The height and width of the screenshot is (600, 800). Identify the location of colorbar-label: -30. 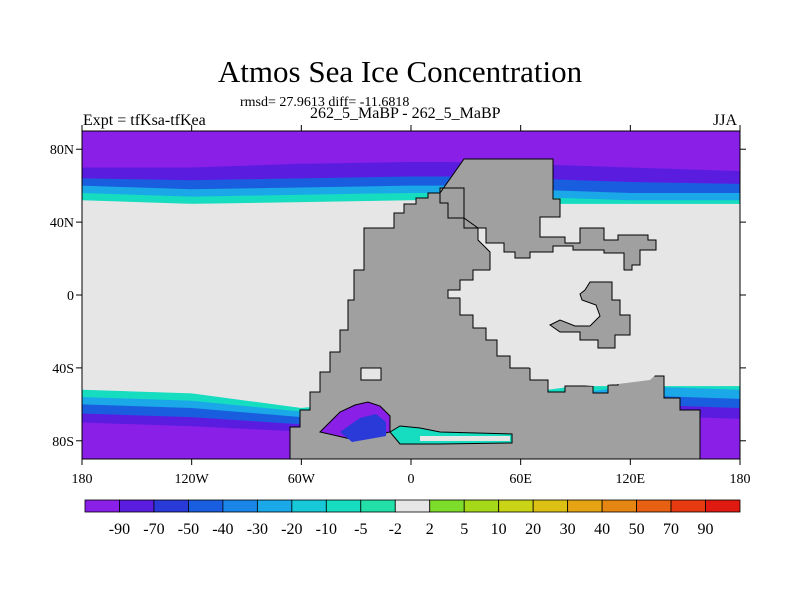
(257, 529).